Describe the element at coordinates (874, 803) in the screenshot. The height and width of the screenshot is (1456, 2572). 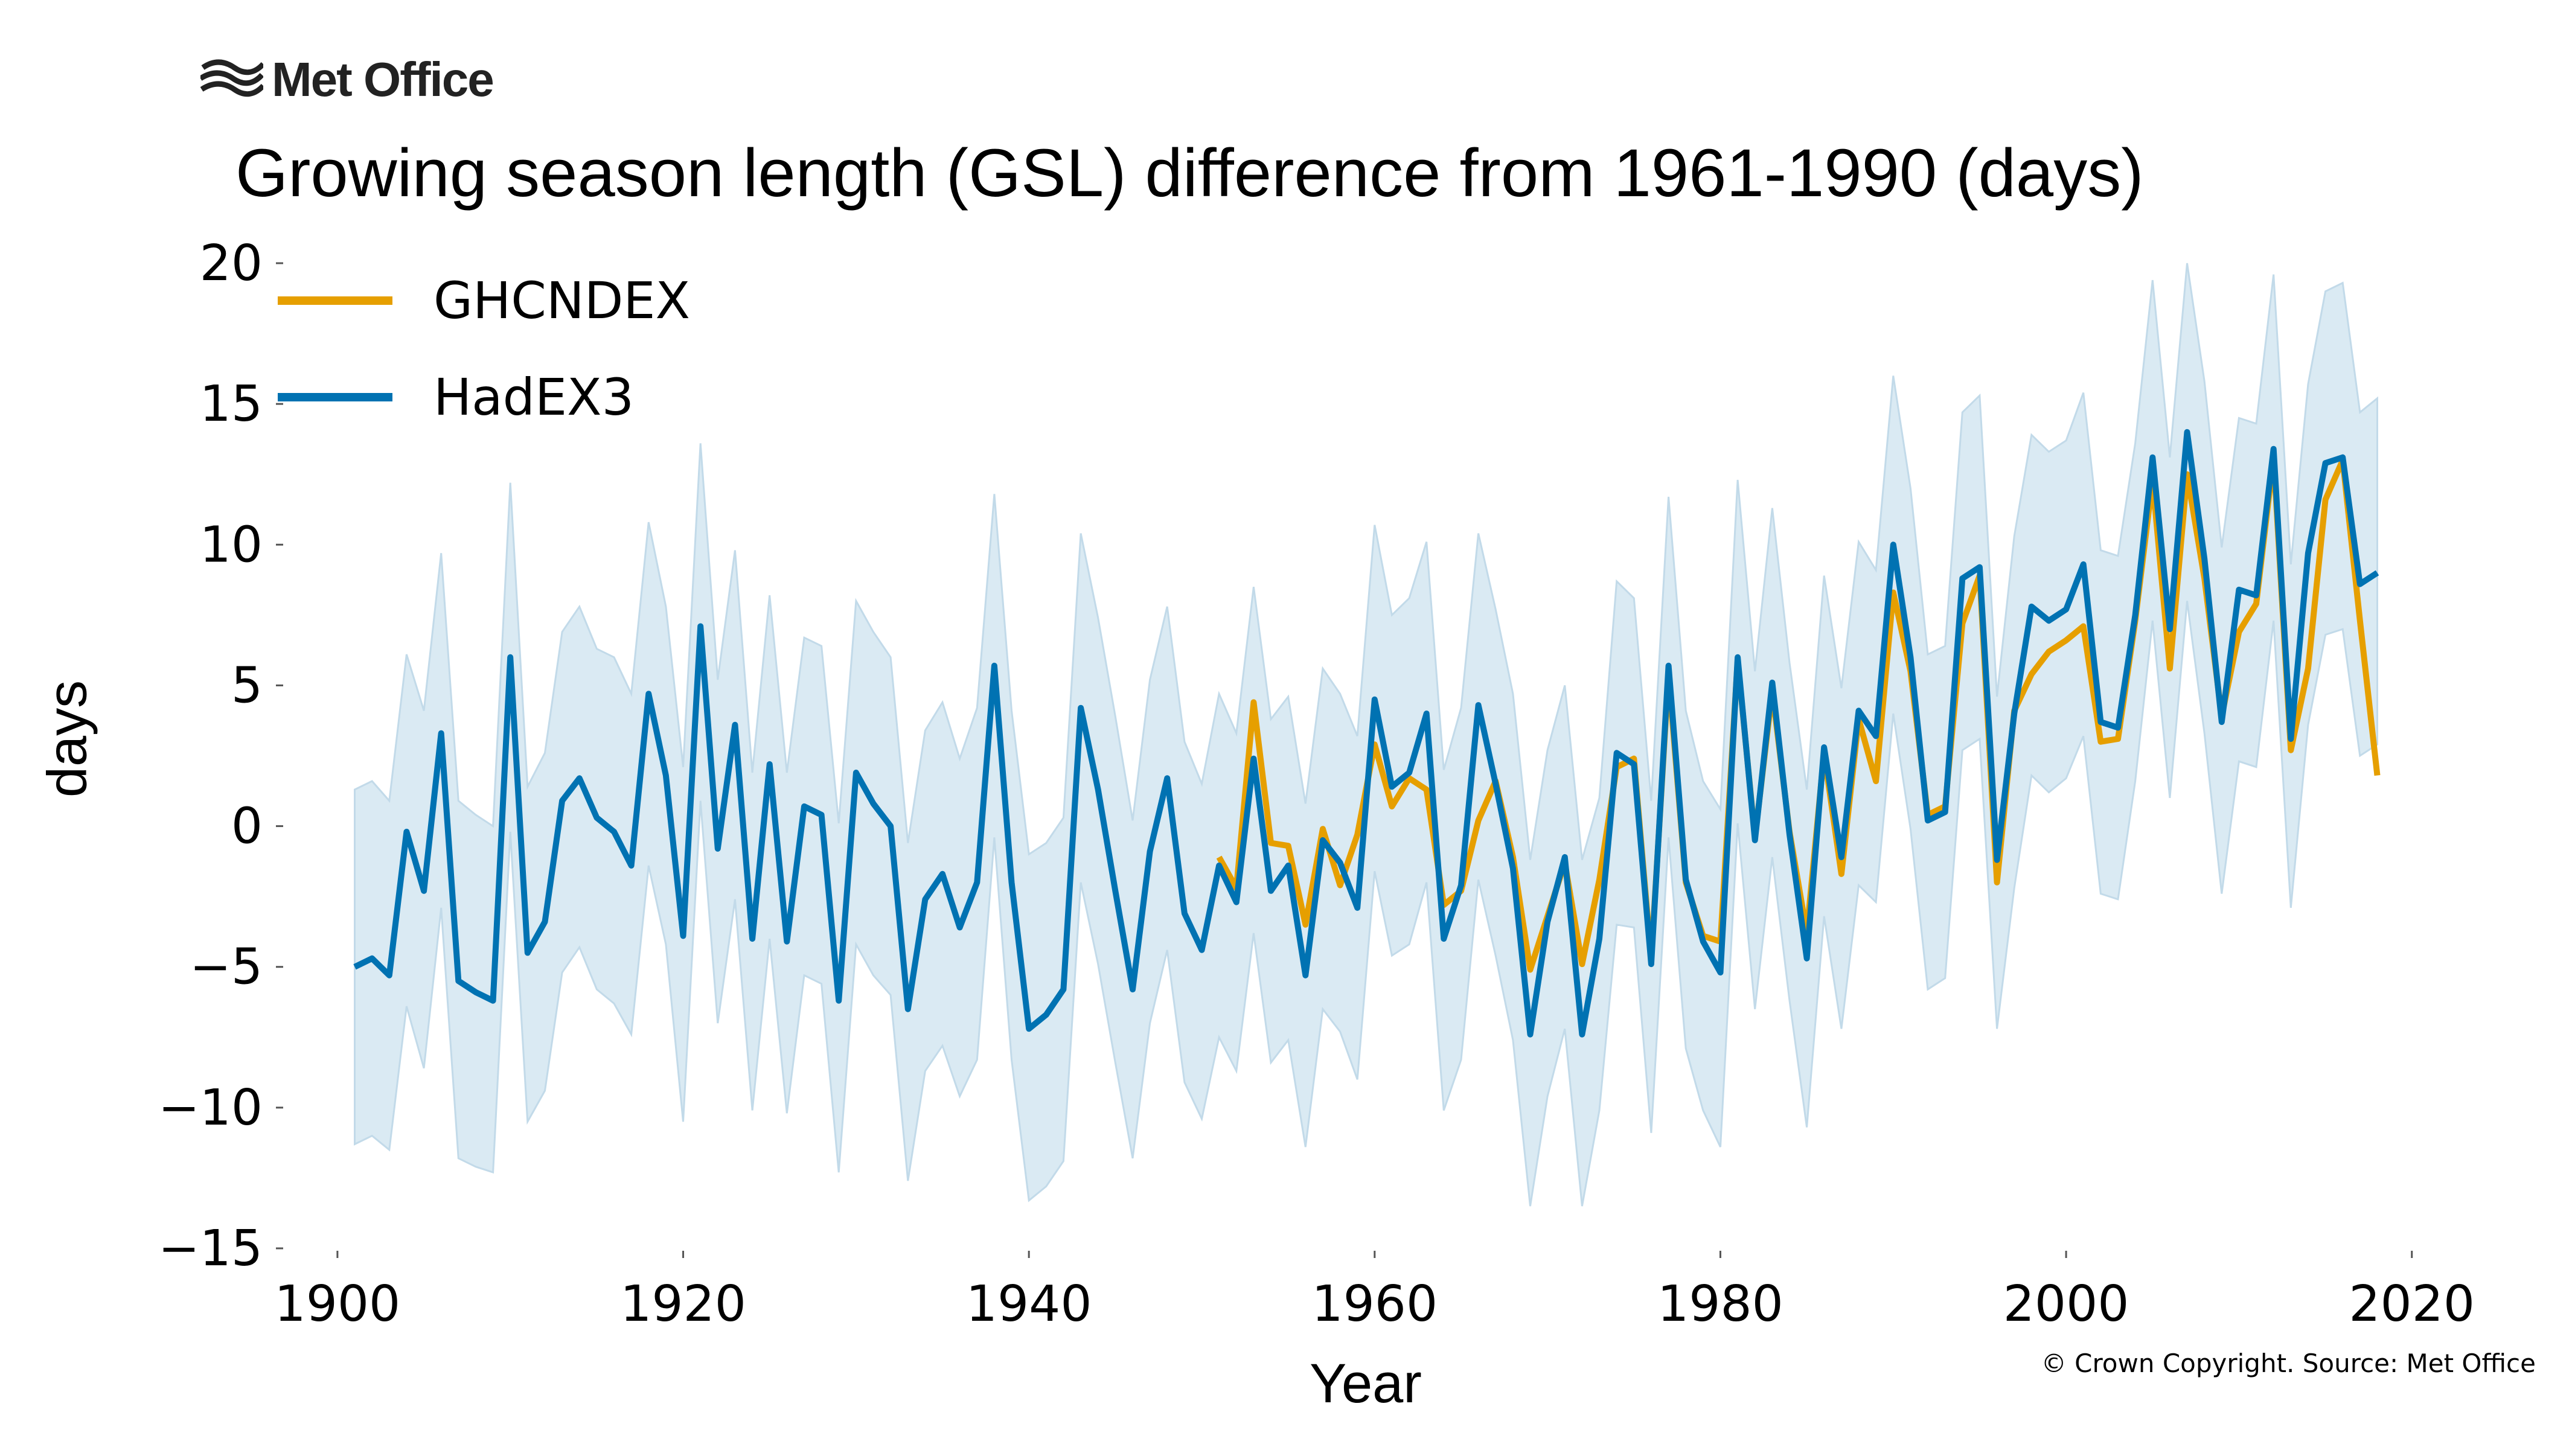
I see `data-point-hadex3-1931` at that location.